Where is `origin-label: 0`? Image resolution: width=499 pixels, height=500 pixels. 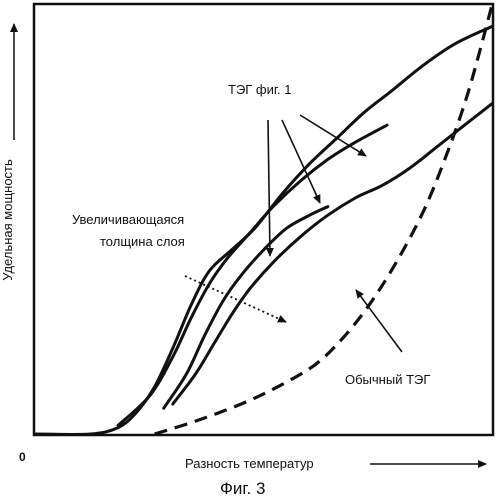
origin-label: 0 is located at coordinates (22, 457).